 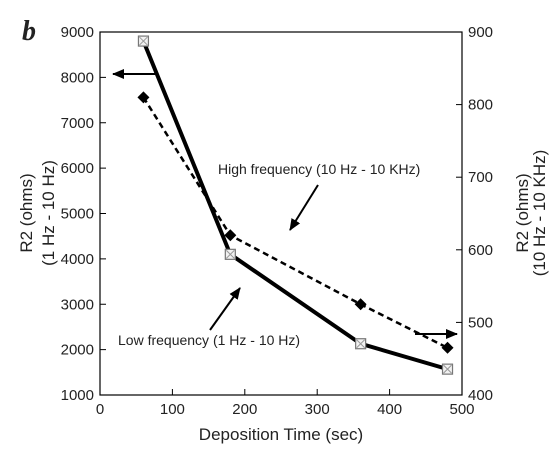 I want to click on high-frequency-pointer-arrow, so click(x=304, y=207).